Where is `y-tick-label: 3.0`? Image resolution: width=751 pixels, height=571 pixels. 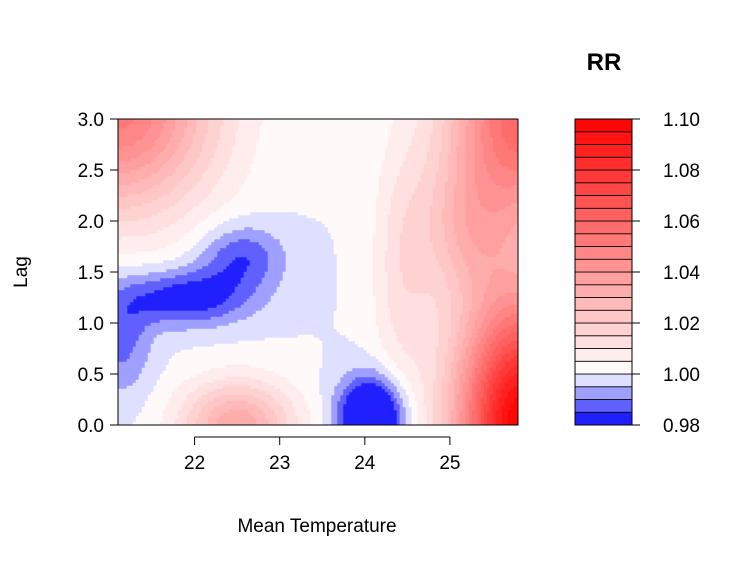
y-tick-label: 3.0 is located at coordinates (91, 120).